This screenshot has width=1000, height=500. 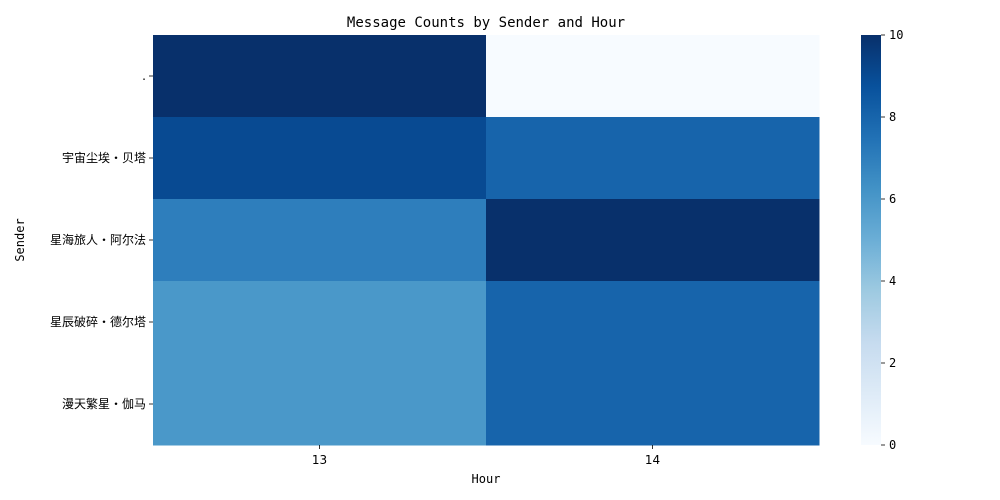 I want to click on colorbar: 0 2 4 6 8 10, so click(x=882, y=240).